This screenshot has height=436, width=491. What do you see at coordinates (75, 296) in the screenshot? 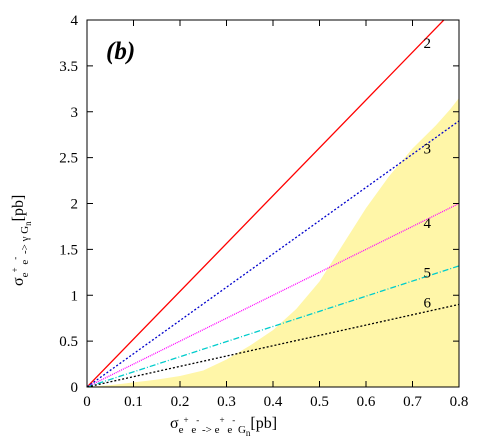
I see `y-tick-label: 1` at bounding box center [75, 296].